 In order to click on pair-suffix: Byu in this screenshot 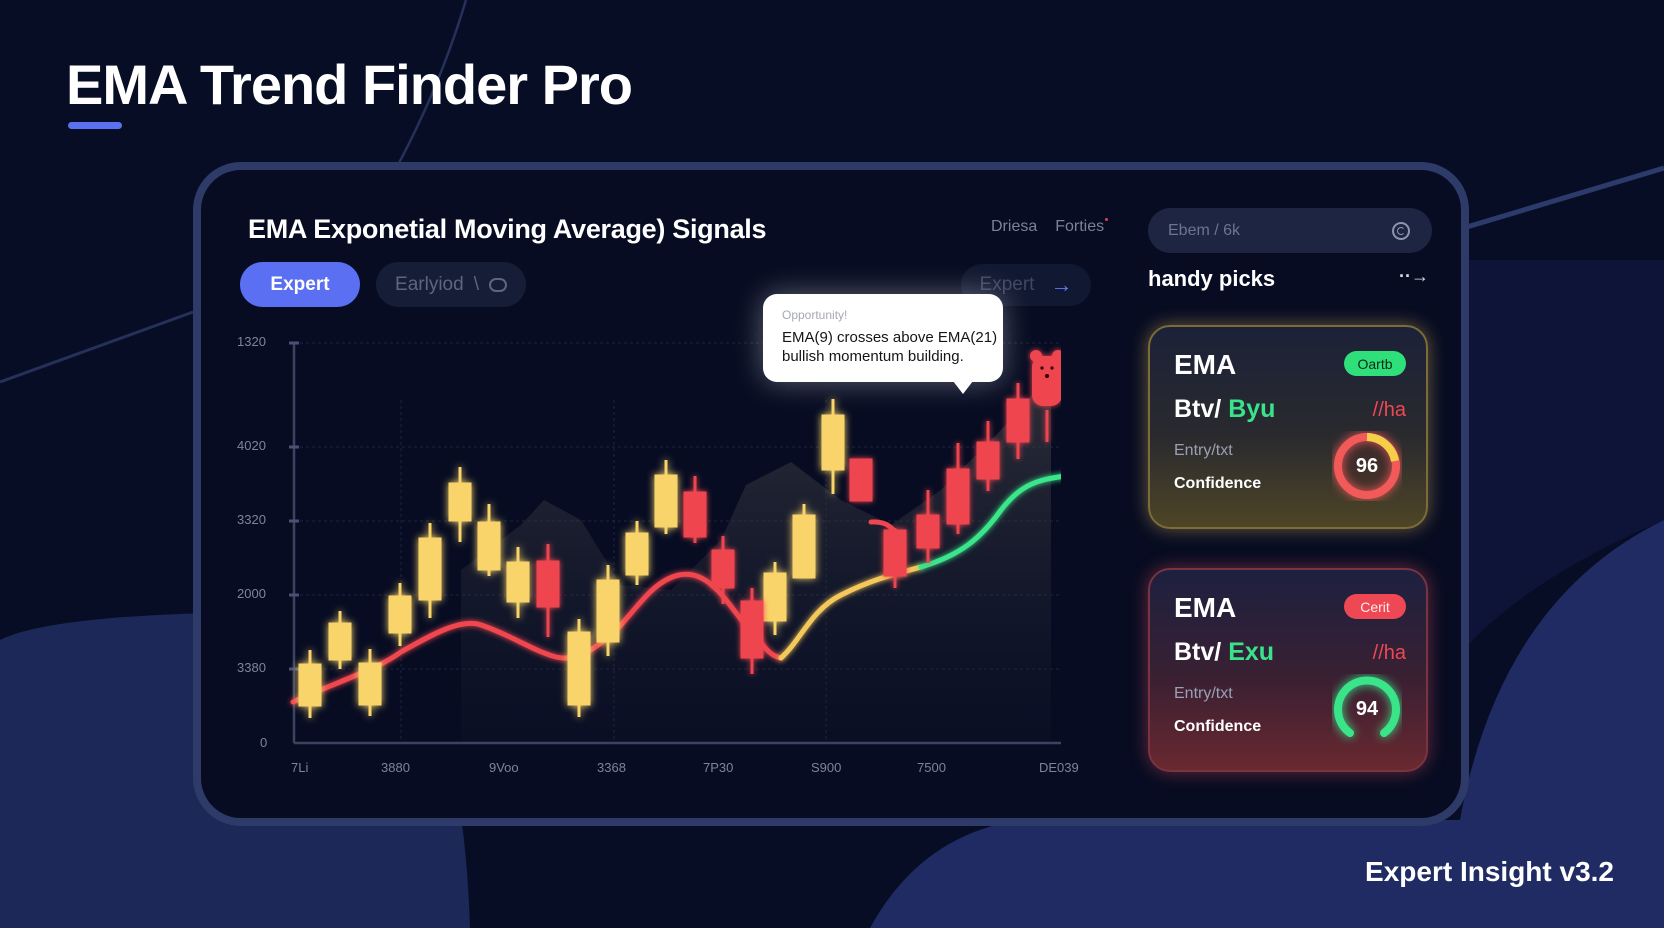, I will do `click(1252, 409)`.